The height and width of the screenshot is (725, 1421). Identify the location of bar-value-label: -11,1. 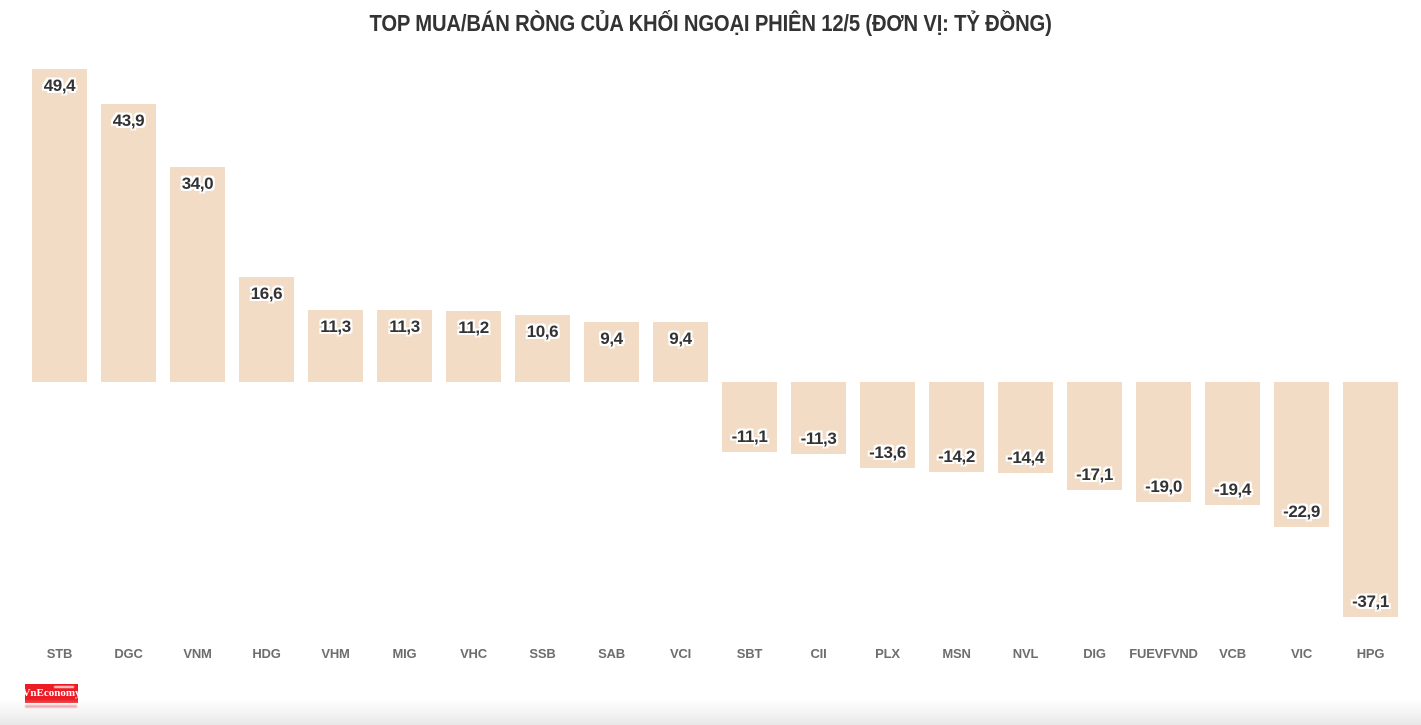
(749, 437).